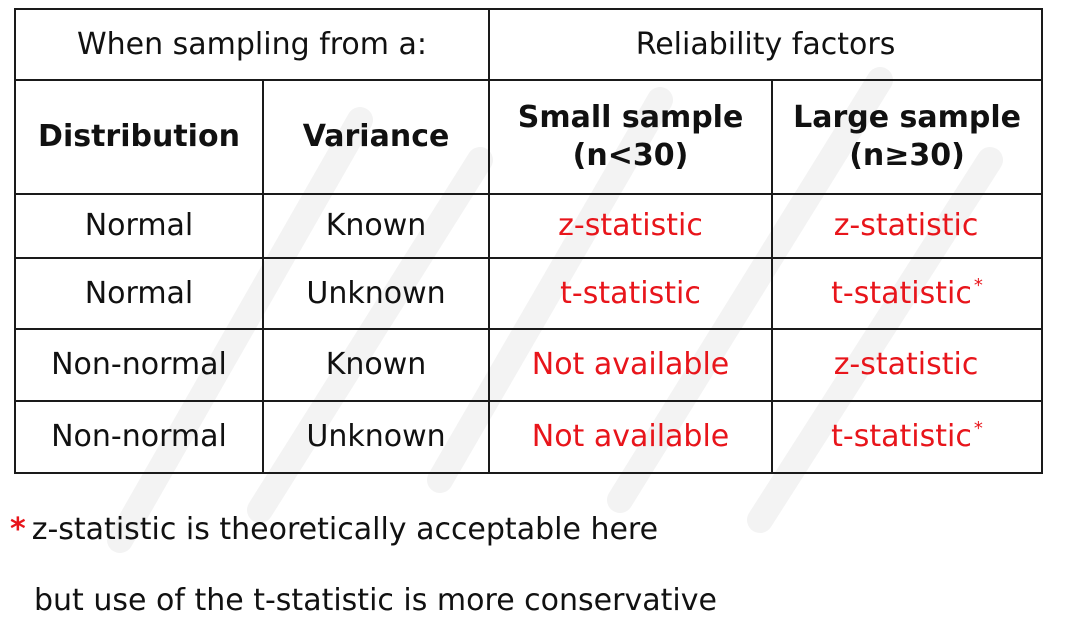  What do you see at coordinates (631, 293) in the screenshot?
I see `small-sample-cell: t-statistic` at bounding box center [631, 293].